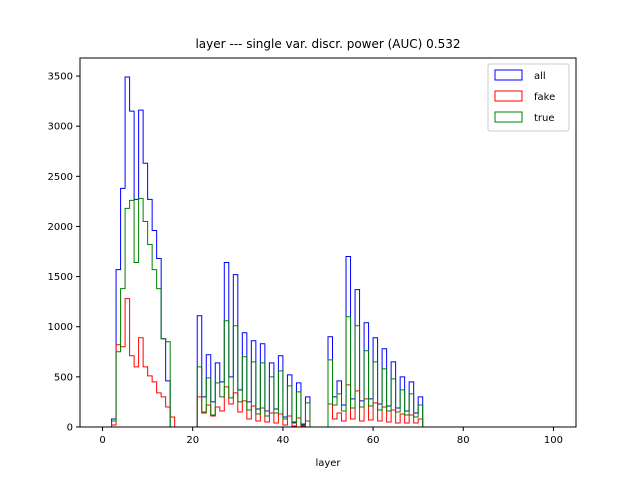 This screenshot has width=640, height=480. Describe the element at coordinates (508, 96) in the screenshot. I see `legend-swatch-fake` at that location.